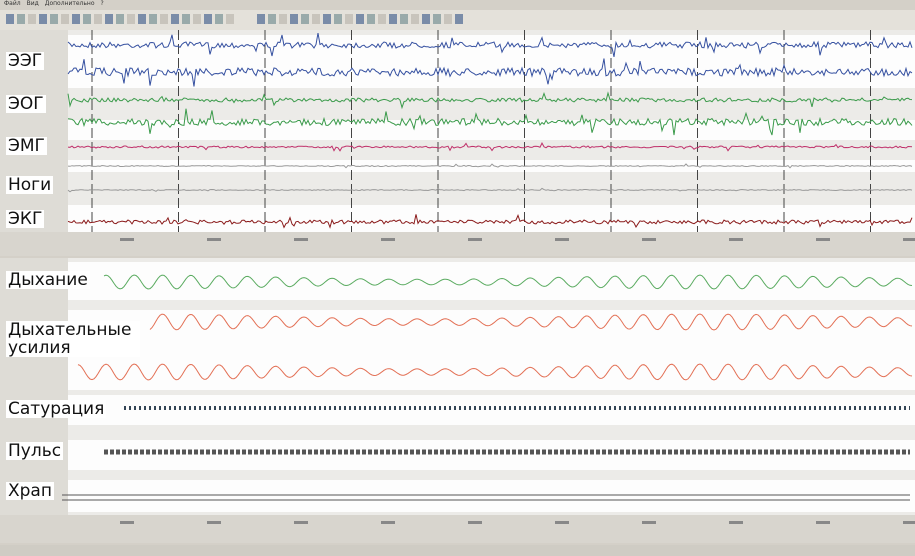  What do you see at coordinates (56, 409) in the screenshot?
I see `channel-label: Сатурация` at bounding box center [56, 409].